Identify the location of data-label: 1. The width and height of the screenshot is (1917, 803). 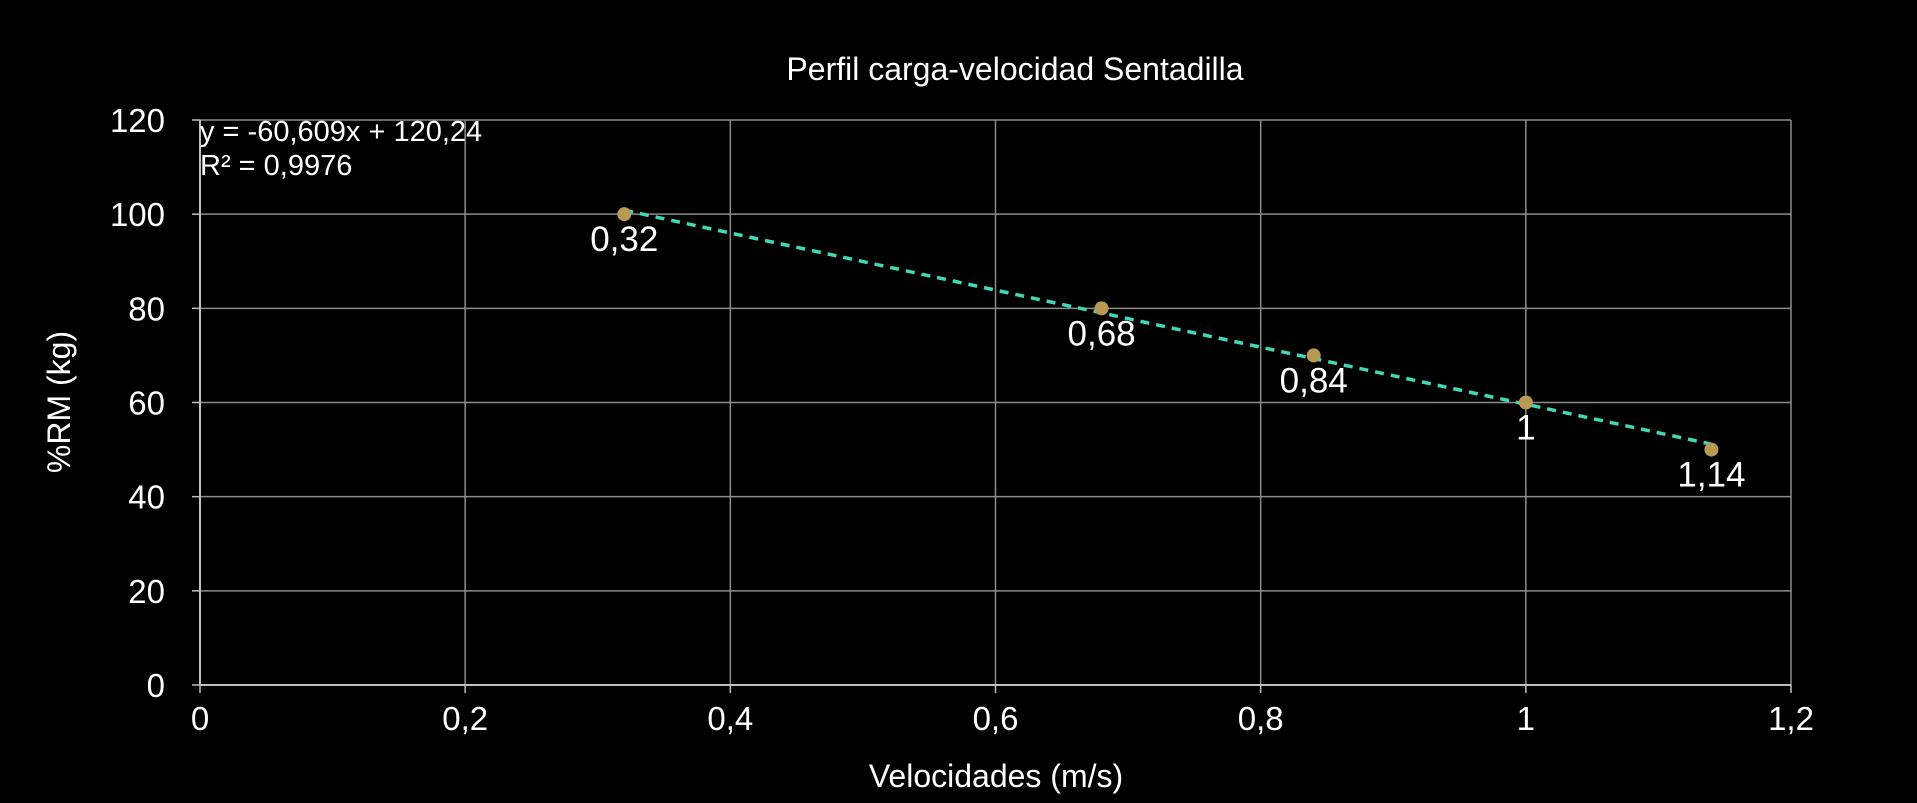
(1525, 428).